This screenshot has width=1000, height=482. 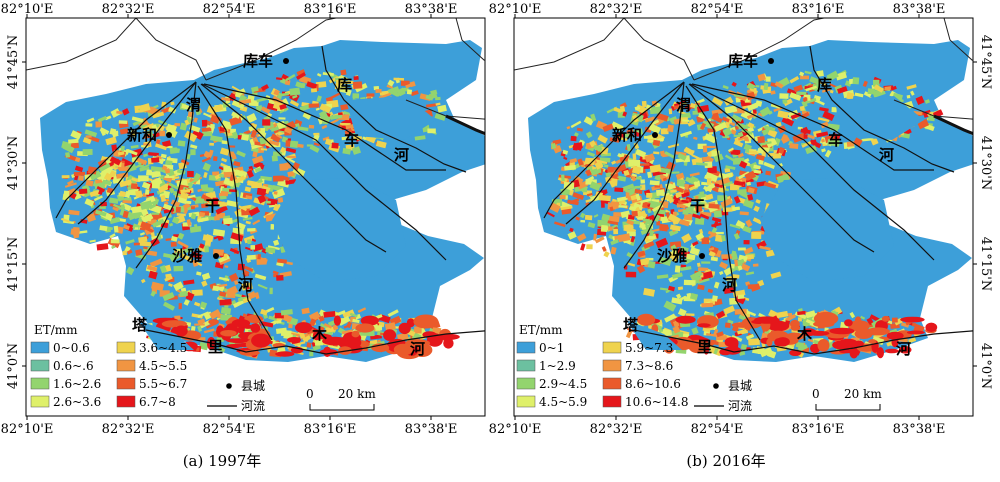 What do you see at coordinates (77, 402) in the screenshot?
I see `legend-class-label: 2.6~3.6` at bounding box center [77, 402].